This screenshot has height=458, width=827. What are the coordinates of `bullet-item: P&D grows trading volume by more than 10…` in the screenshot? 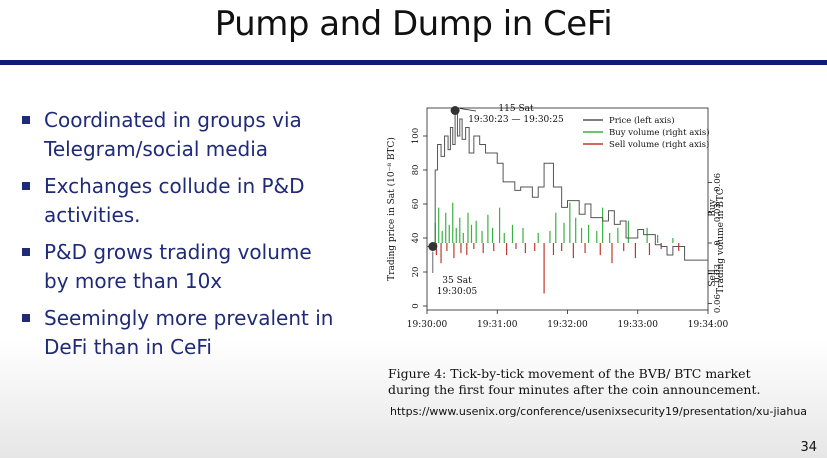 It's located at (180, 267).